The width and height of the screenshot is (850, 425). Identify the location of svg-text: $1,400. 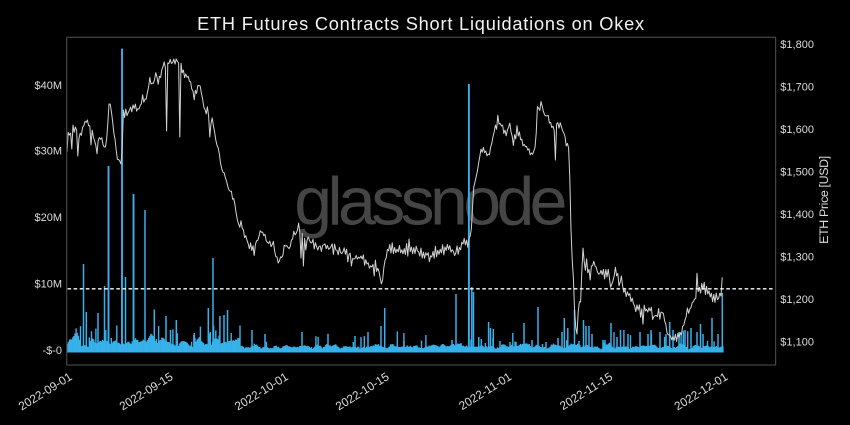
(797, 215).